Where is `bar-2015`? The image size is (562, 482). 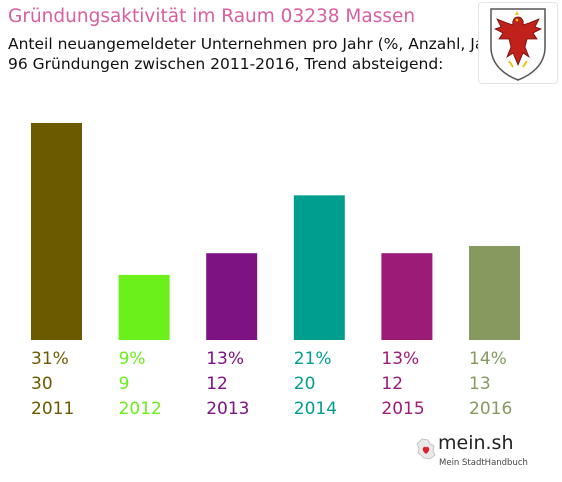
bar-2015 is located at coordinates (407, 296).